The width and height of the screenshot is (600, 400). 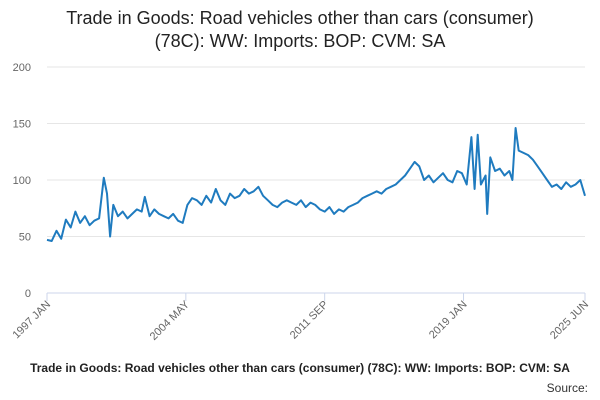 I want to click on x-tick-label: 2019 JAN, so click(x=448, y=320).